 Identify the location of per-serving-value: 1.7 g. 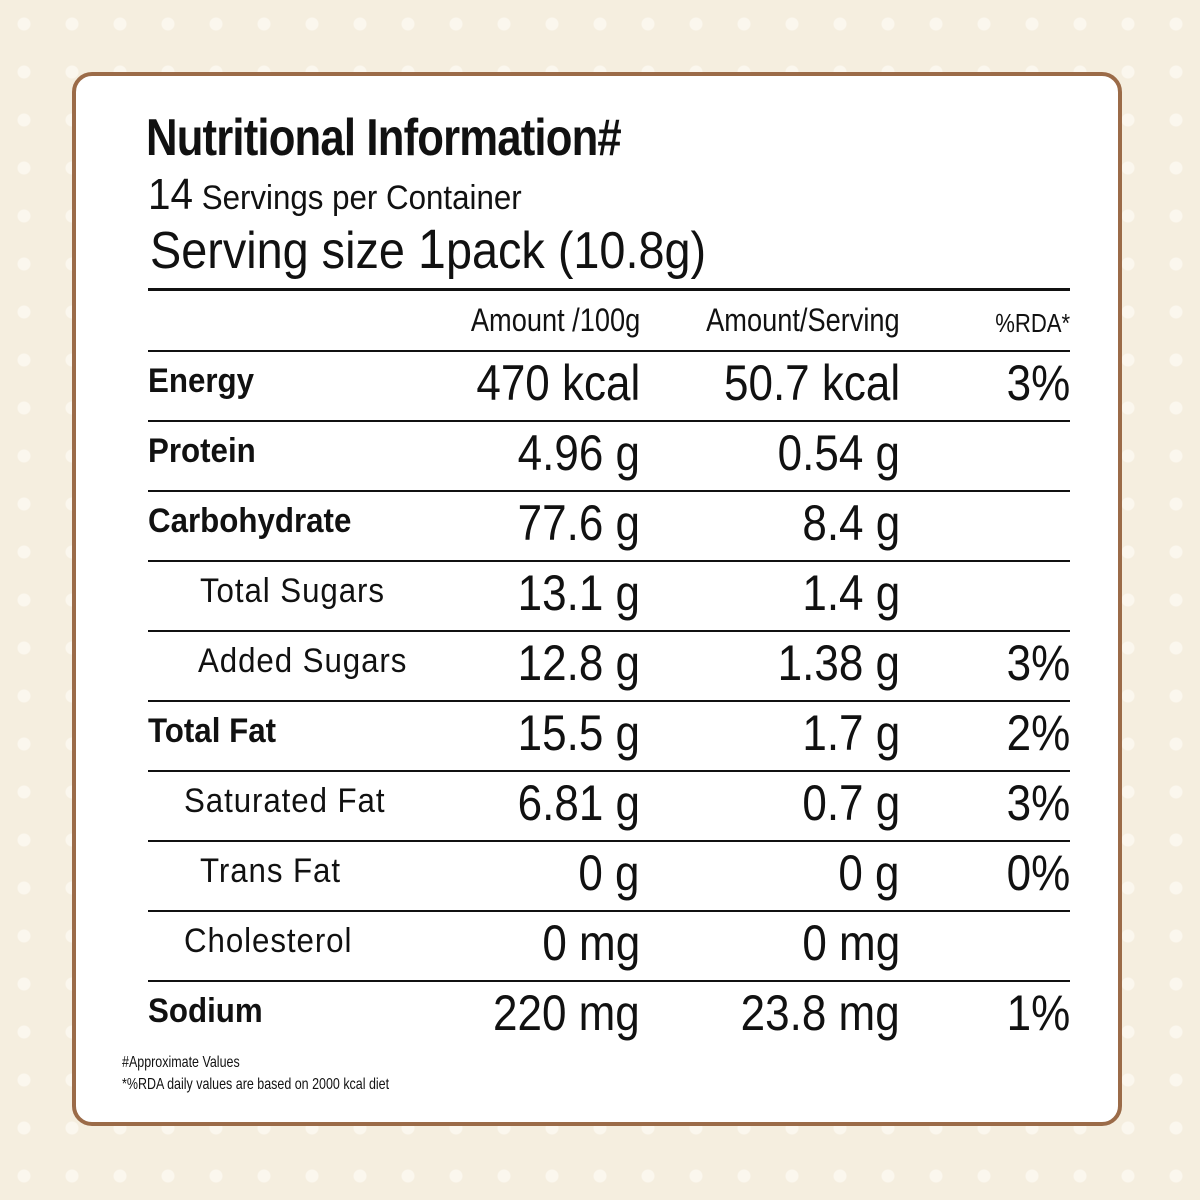
(851, 733).